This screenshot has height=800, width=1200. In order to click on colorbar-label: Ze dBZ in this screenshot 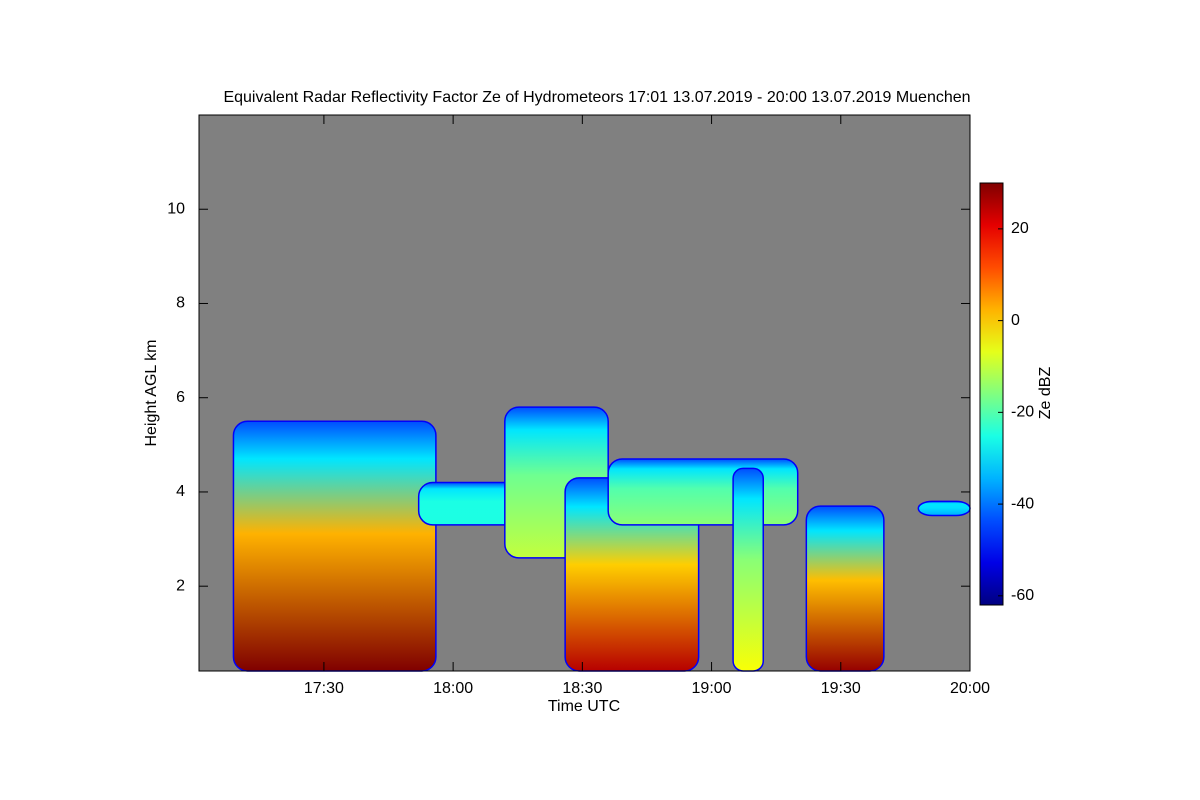, I will do `click(1045, 393)`.